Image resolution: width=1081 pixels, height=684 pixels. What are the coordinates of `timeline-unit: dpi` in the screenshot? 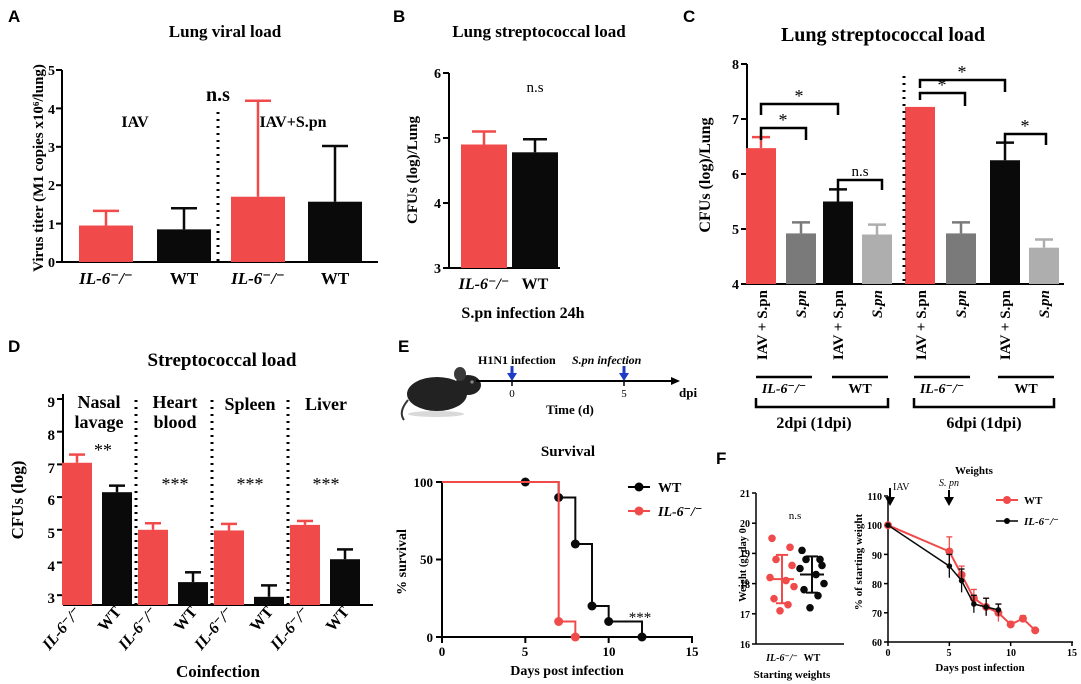 It's located at (688, 392).